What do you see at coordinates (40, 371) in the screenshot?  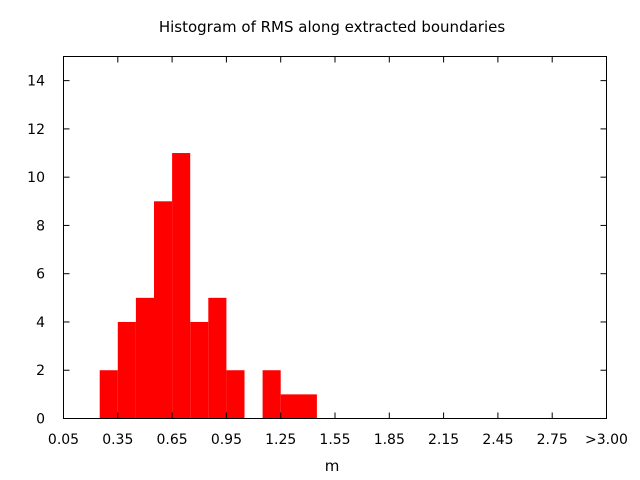 I see `y-tick-label: 2` at bounding box center [40, 371].